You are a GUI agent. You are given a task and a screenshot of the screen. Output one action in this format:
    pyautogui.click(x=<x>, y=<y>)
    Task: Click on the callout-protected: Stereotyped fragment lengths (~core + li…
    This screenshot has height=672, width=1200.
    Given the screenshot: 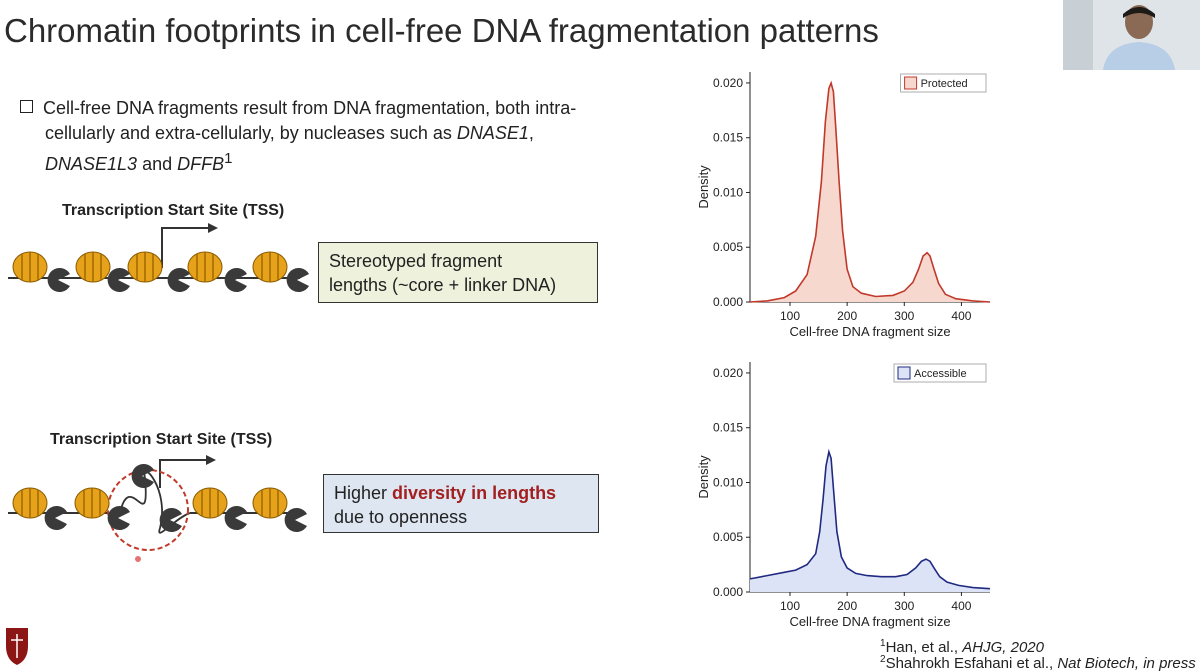 What is the action you would take?
    pyautogui.click(x=458, y=272)
    